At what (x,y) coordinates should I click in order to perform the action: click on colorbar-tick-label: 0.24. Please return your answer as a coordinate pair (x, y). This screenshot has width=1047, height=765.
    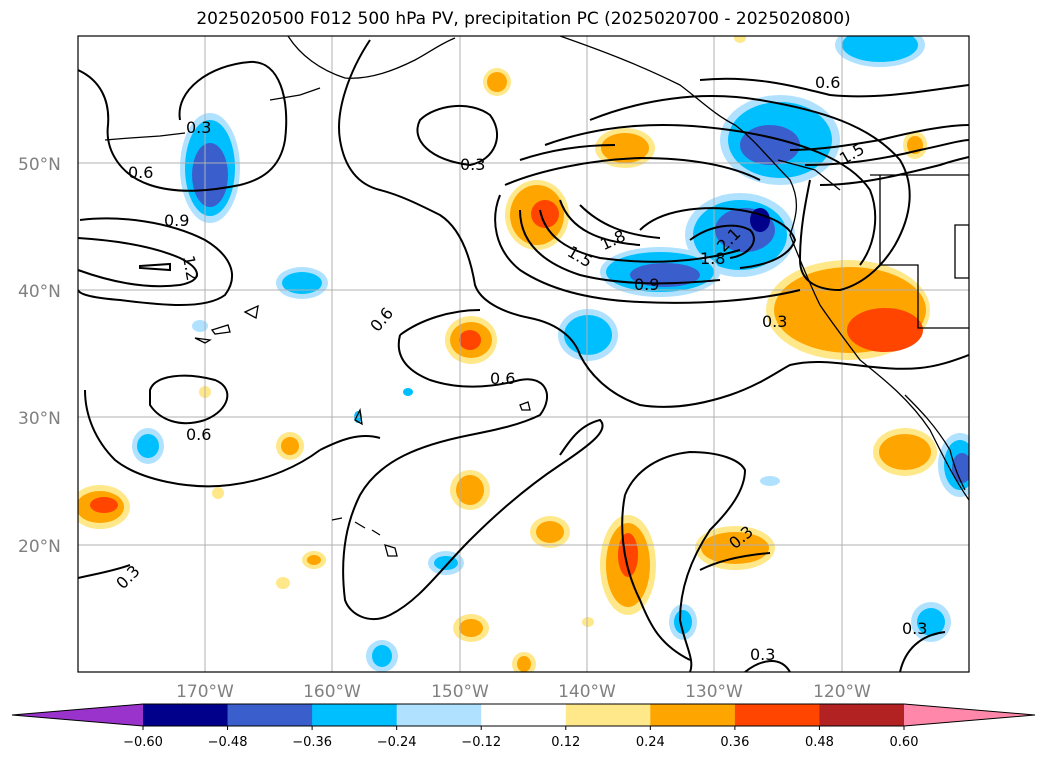
    Looking at the image, I should click on (650, 742).